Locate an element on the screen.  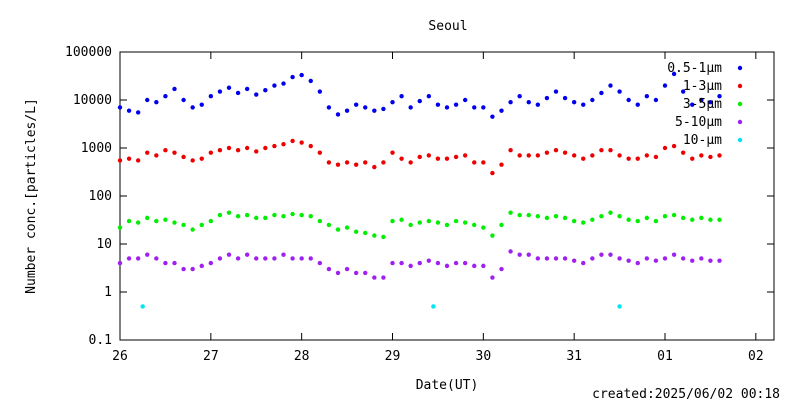
series-2-points is located at coordinates (419, 157).